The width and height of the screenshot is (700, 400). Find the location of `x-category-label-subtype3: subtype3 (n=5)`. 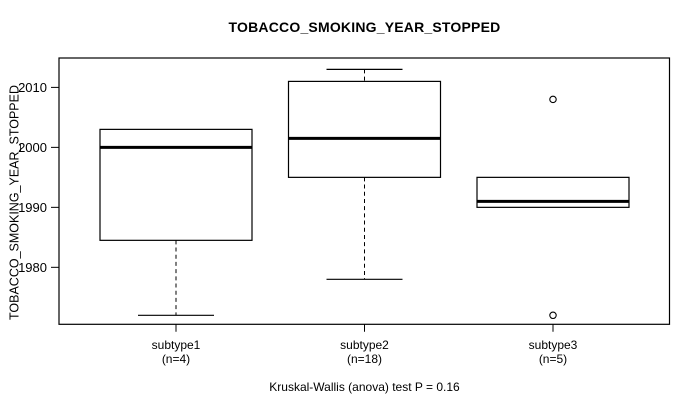

x-category-label-subtype3: subtype3 (n=5) is located at coordinates (553, 352).